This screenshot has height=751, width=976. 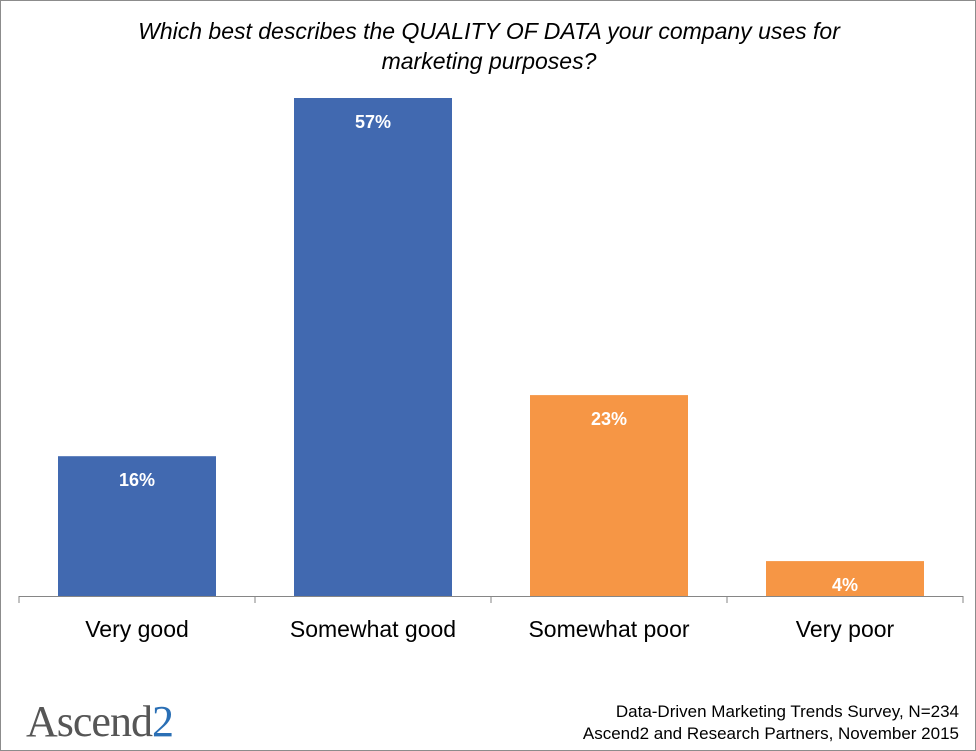 What do you see at coordinates (373, 347) in the screenshot?
I see `bar-somewhat-good` at bounding box center [373, 347].